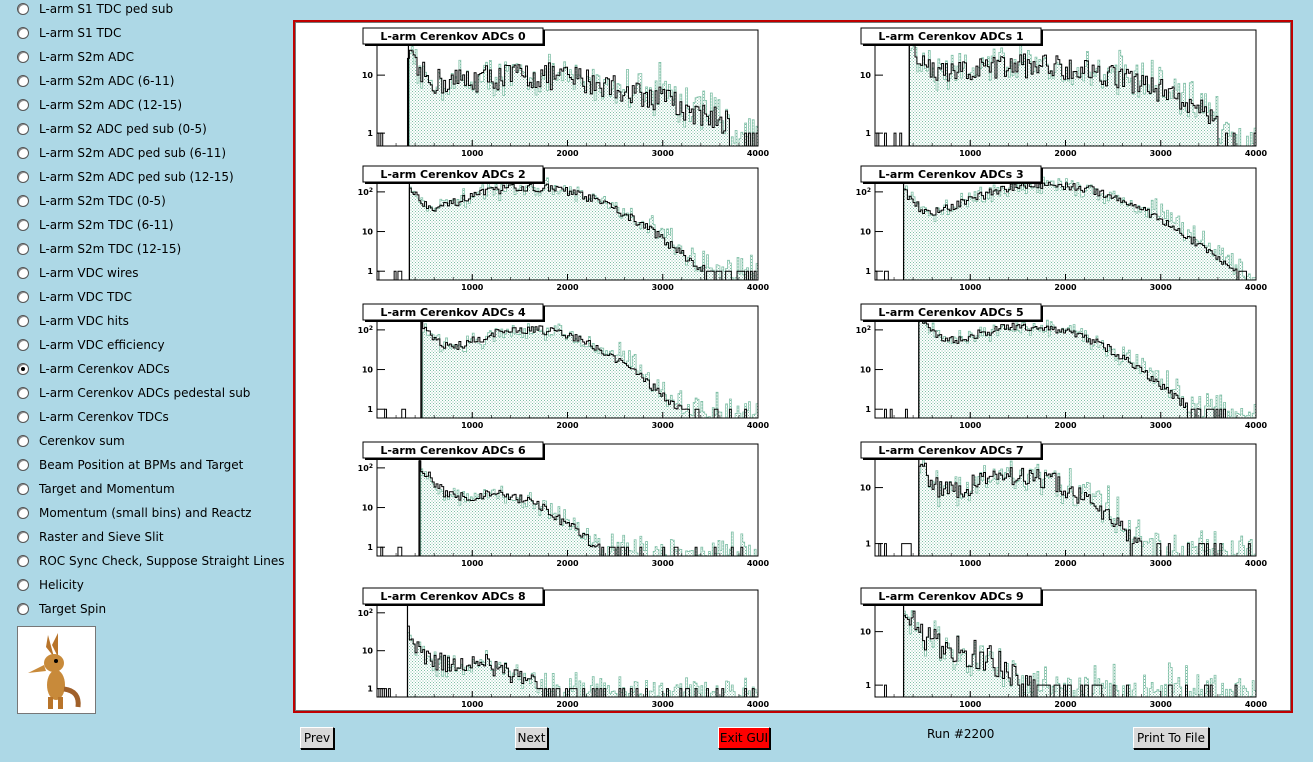 The height and width of the screenshot is (762, 1313). Describe the element at coordinates (96, 489) in the screenshot. I see `sidebar-item: Target and Momentum` at that location.